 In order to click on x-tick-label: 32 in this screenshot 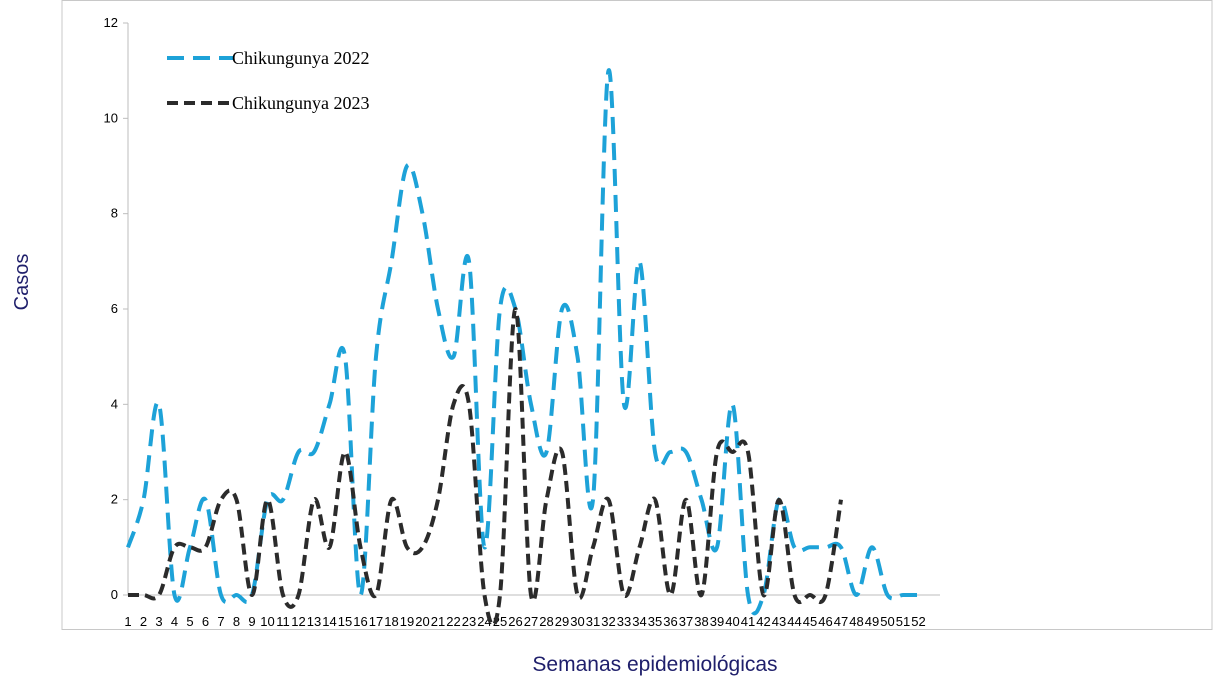, I will do `click(608, 621)`.